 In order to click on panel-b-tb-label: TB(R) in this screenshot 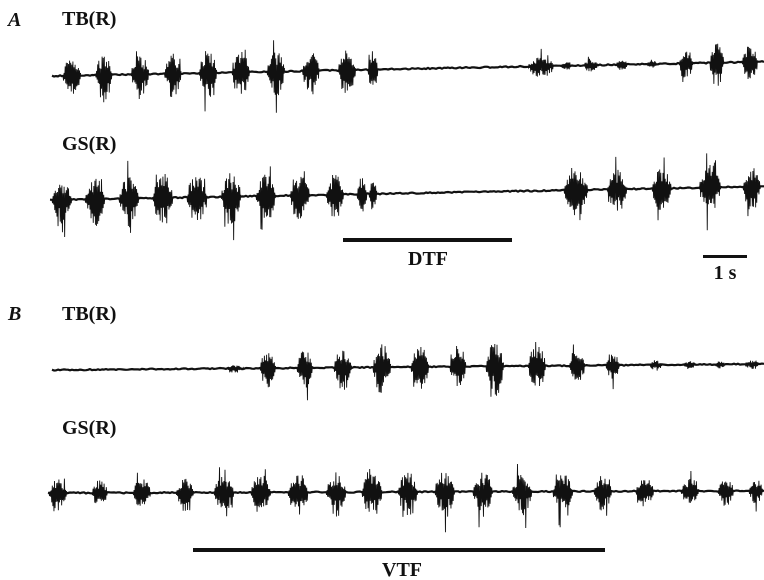, I will do `click(89, 314)`.